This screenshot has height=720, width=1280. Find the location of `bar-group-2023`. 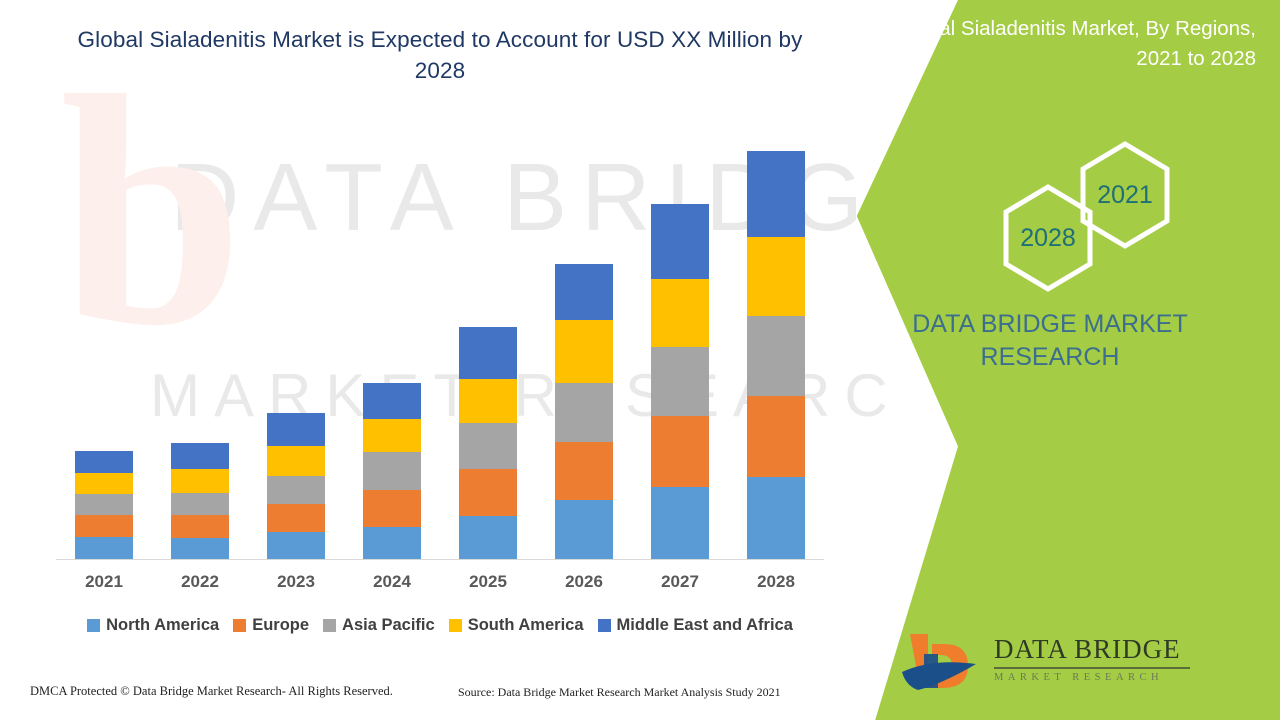

bar-group-2023 is located at coordinates (296, 486).